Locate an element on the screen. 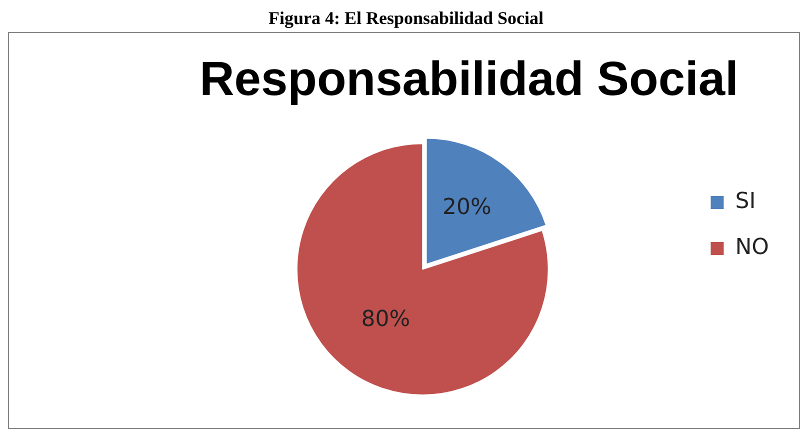 Image resolution: width=812 pixels, height=439 pixels. chart-title: Responsabilidad Social is located at coordinates (469, 79).